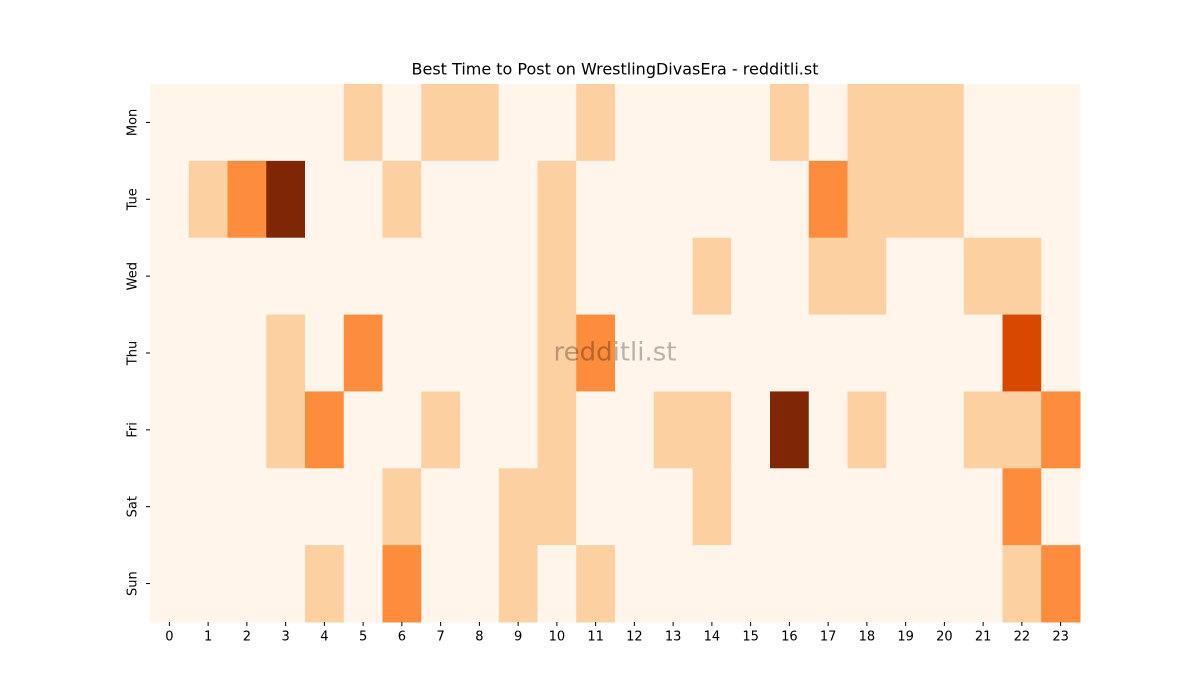 This screenshot has width=1200, height=700. What do you see at coordinates (712, 637) in the screenshot?
I see `x-tick-label: 14` at bounding box center [712, 637].